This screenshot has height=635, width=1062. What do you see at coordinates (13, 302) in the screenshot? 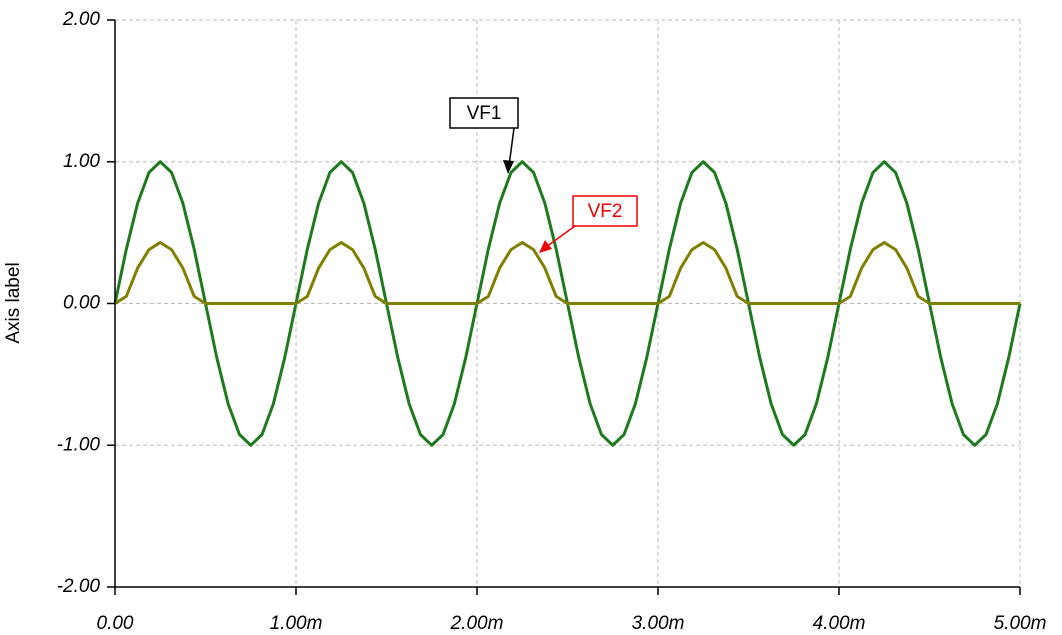
I see `y-axis-label: Axis label` at bounding box center [13, 302].